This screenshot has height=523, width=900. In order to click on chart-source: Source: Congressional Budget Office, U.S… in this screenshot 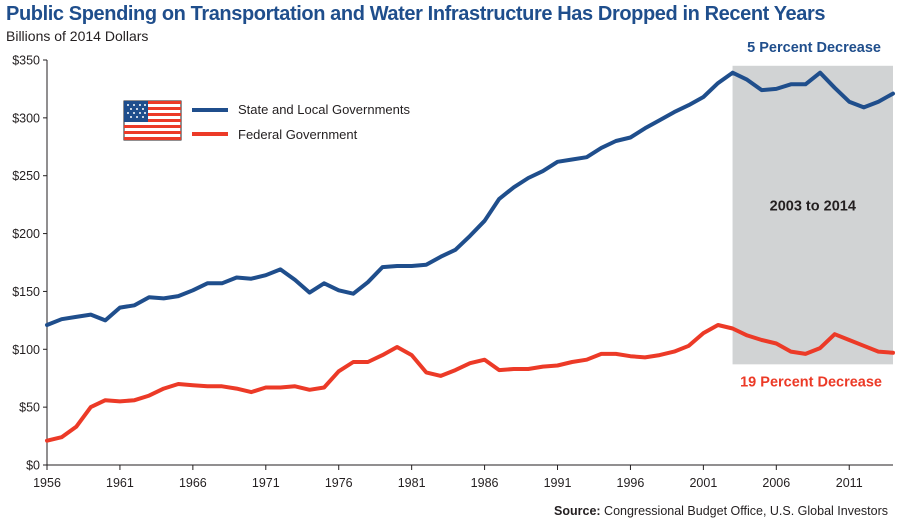, I will do `click(721, 511)`.